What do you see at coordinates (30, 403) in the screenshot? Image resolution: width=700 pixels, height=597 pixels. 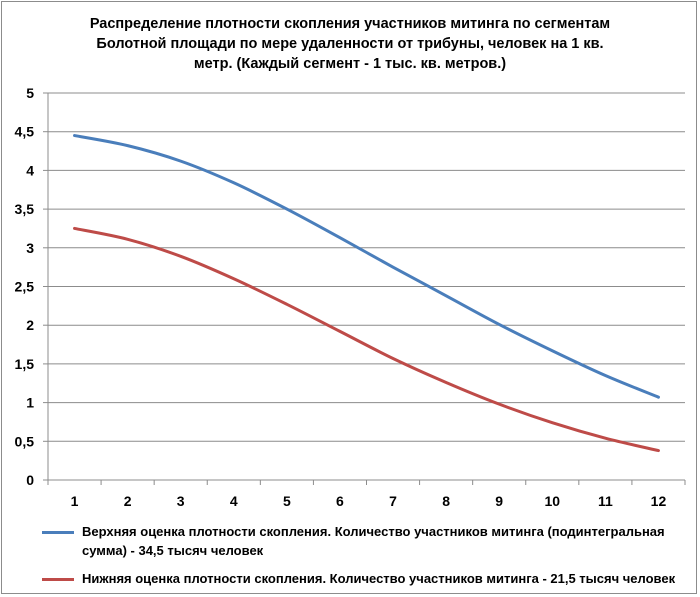 I see `y-tick-label-2: 1` at bounding box center [30, 403].